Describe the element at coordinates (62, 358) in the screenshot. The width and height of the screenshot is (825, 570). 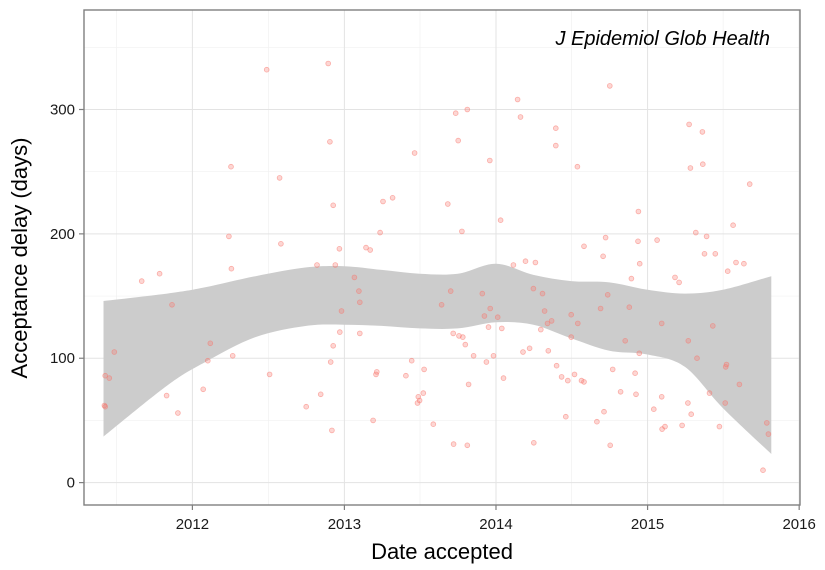
I see `y-tick-label: 100` at that location.